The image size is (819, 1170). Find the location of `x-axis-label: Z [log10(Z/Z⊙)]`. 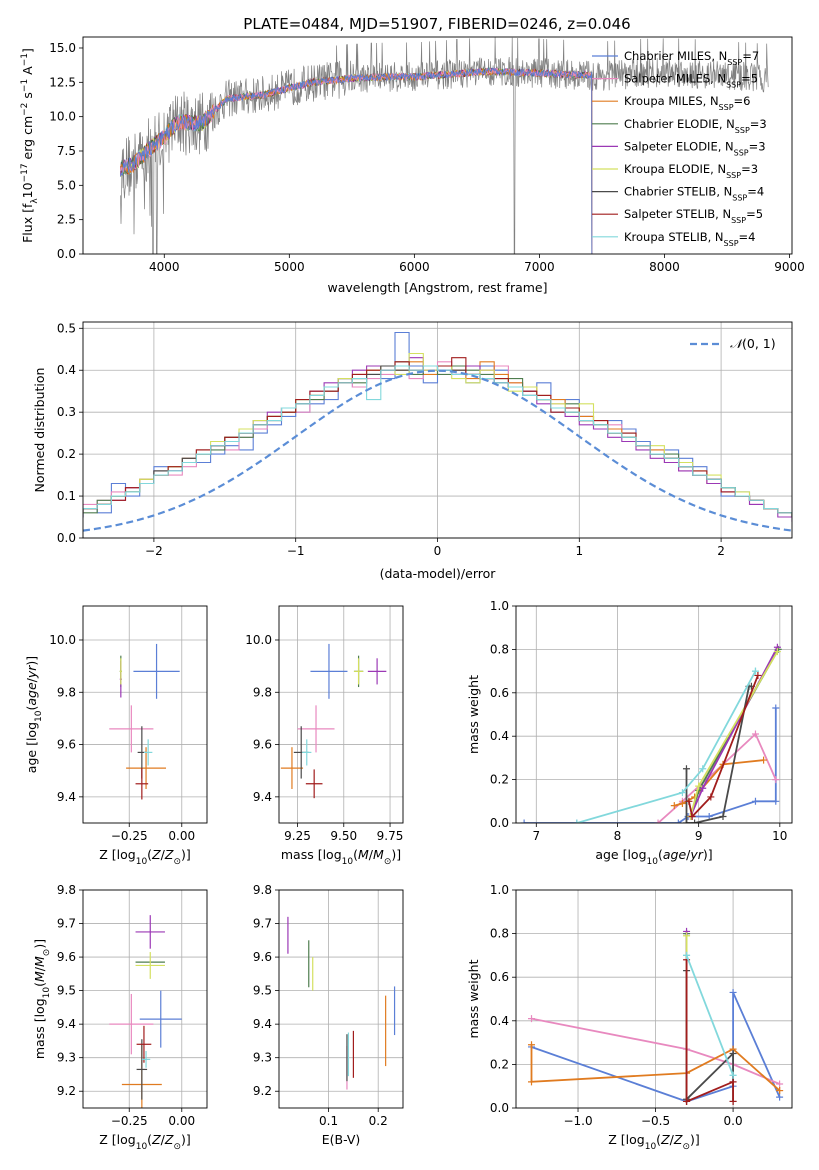

x-axis-label: Z [log10(Z/Z⊙)] is located at coordinates (145, 1142).